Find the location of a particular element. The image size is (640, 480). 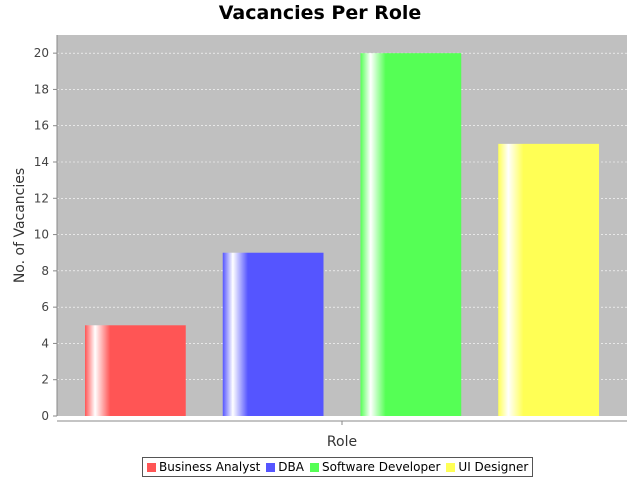

bar-dba is located at coordinates (273, 334).